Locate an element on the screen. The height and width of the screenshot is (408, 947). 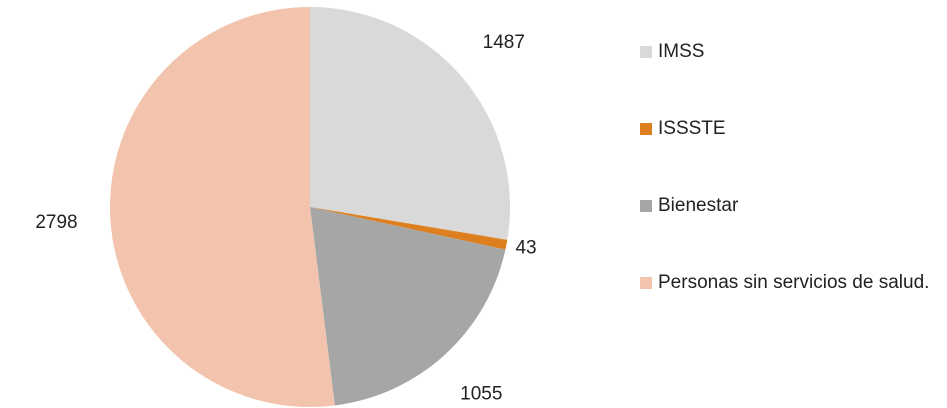
legend-label: Personas sin servicios de salud. is located at coordinates (794, 282).